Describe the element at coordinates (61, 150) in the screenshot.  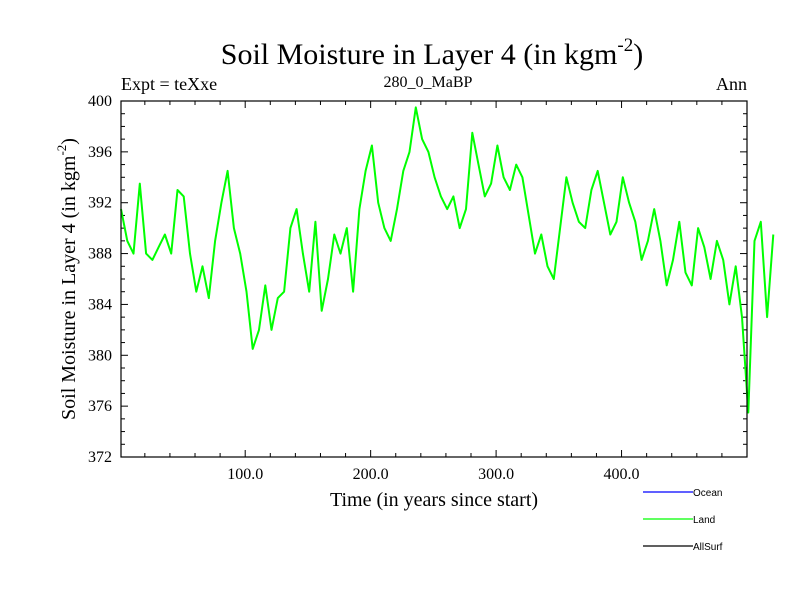
I see `y-axis-label-superscript: -2` at that location.